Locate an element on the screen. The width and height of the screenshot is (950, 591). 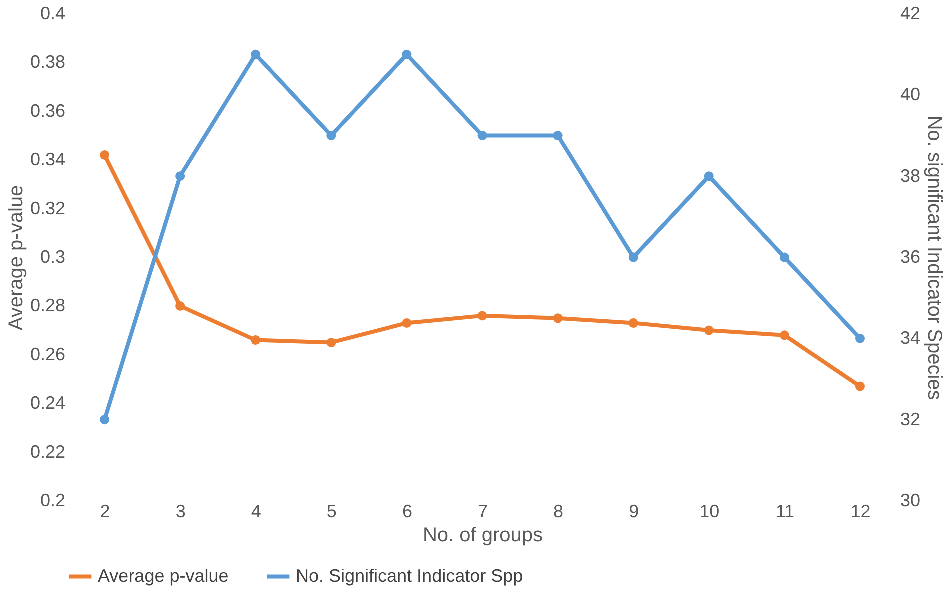
legend-label: Average p-value is located at coordinates (163, 576).